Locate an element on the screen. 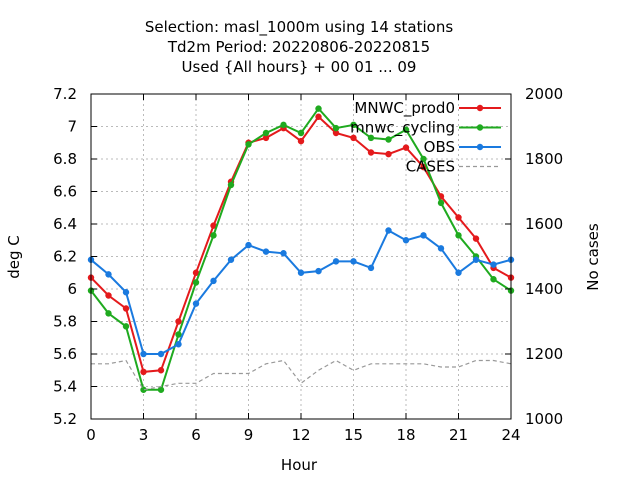 The image size is (640, 480). legend-marker-mnwc-prod0 is located at coordinates (480, 108).